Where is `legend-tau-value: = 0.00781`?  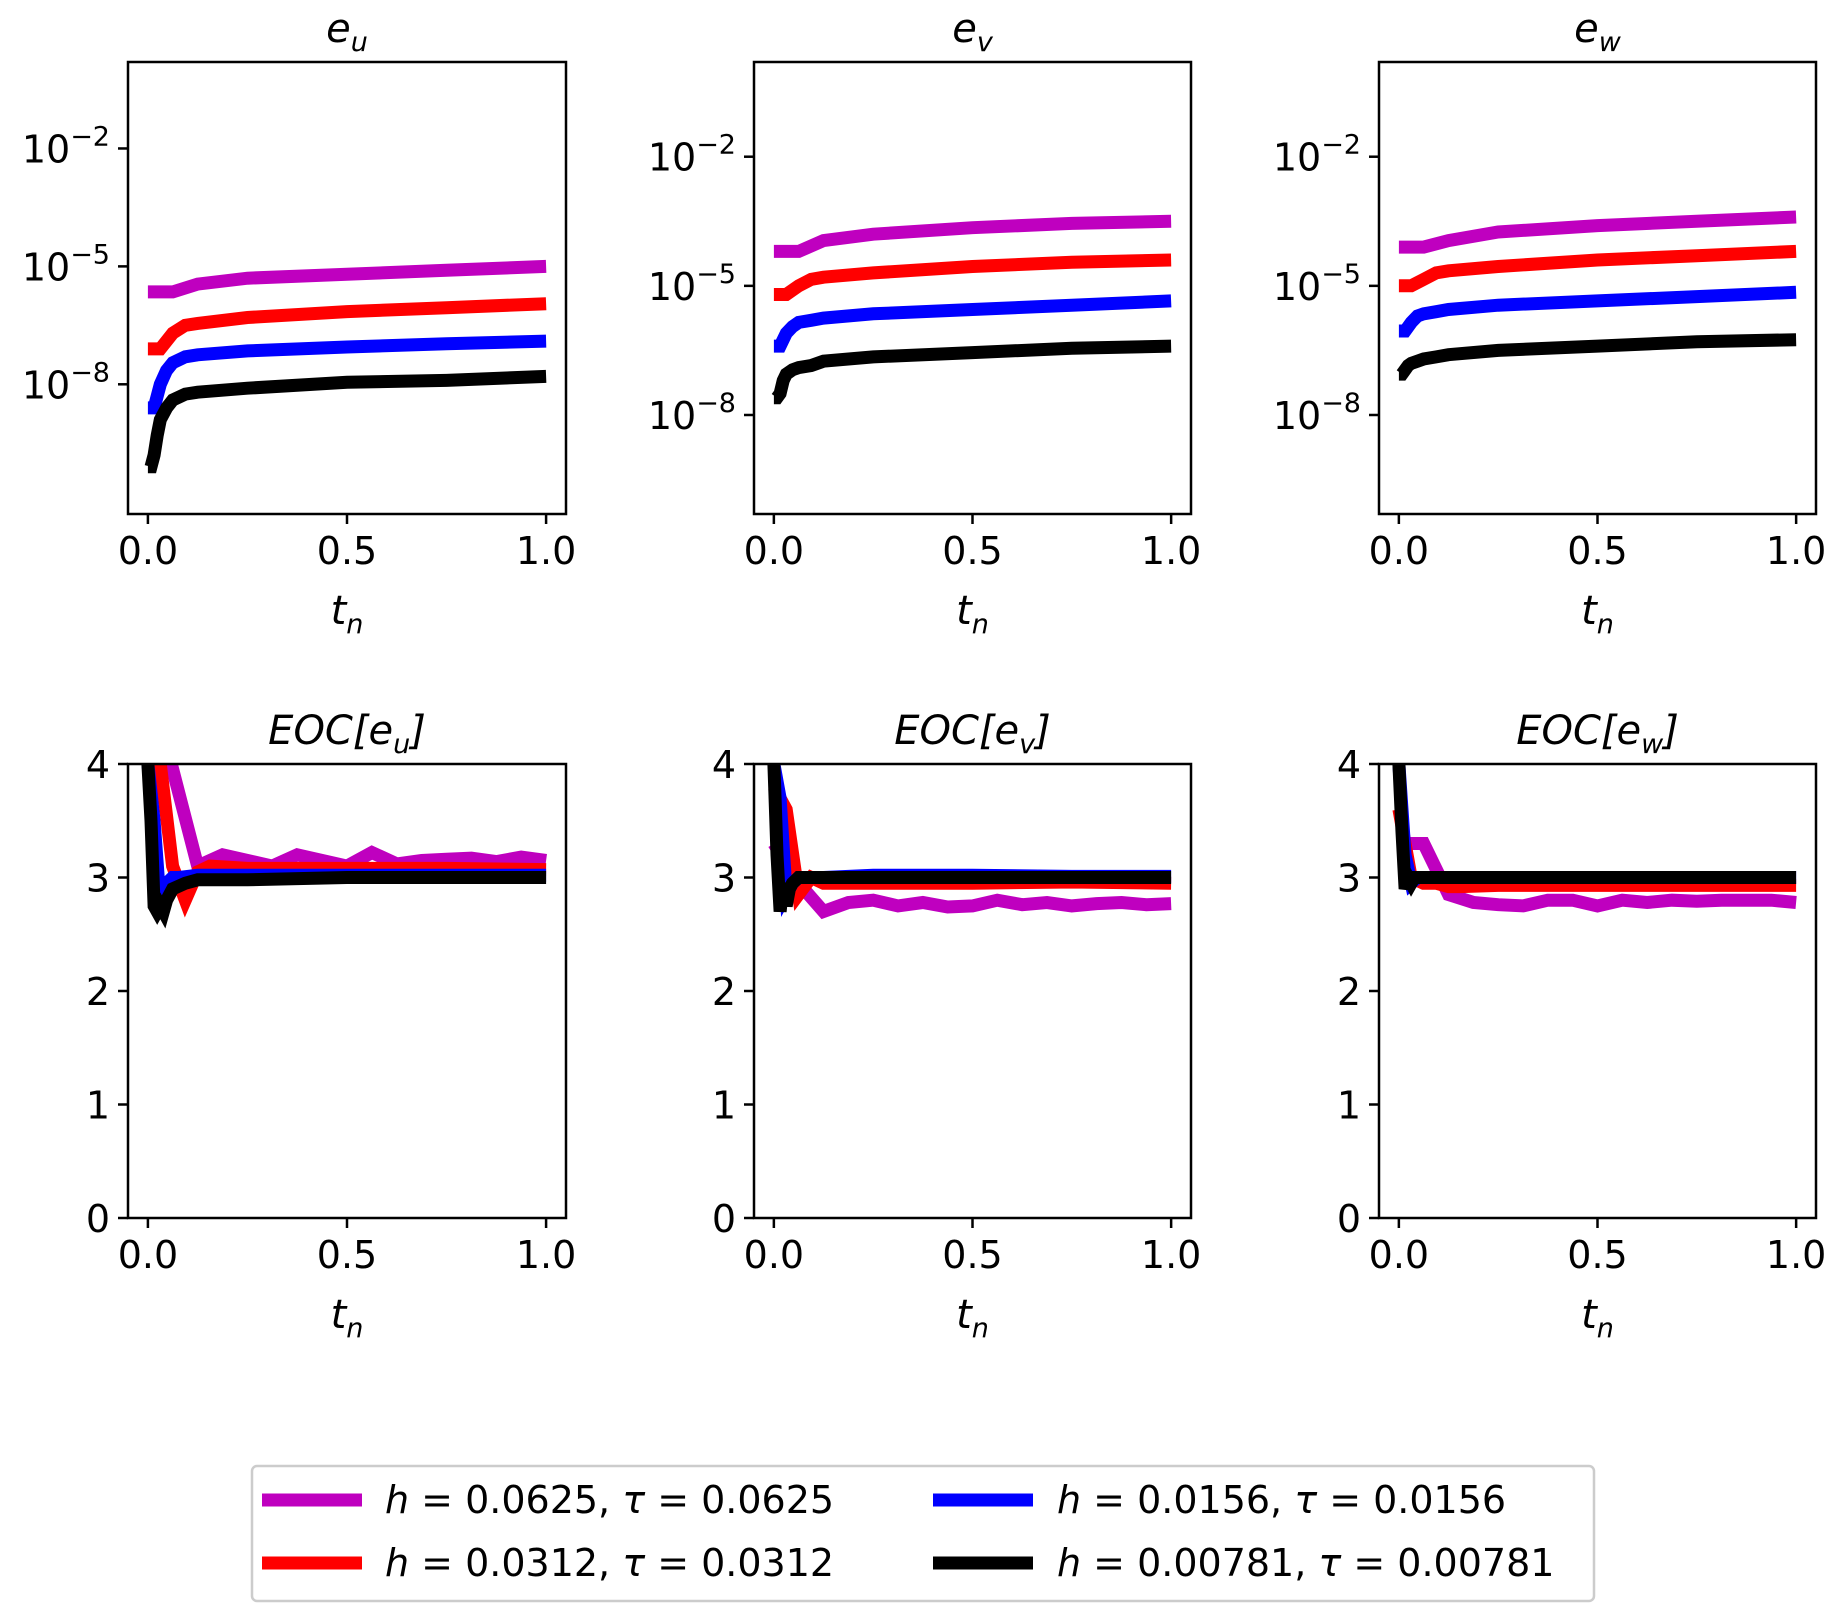
legend-tau-value: = 0.00781 is located at coordinates (1447, 1563).